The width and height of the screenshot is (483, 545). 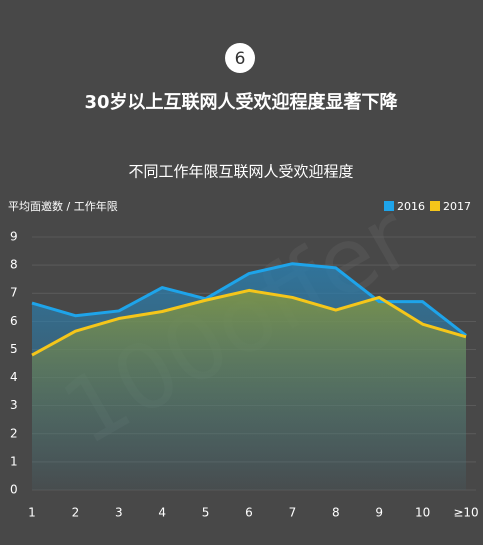 What do you see at coordinates (206, 513) in the screenshot?
I see `x-tick-label: 5` at bounding box center [206, 513].